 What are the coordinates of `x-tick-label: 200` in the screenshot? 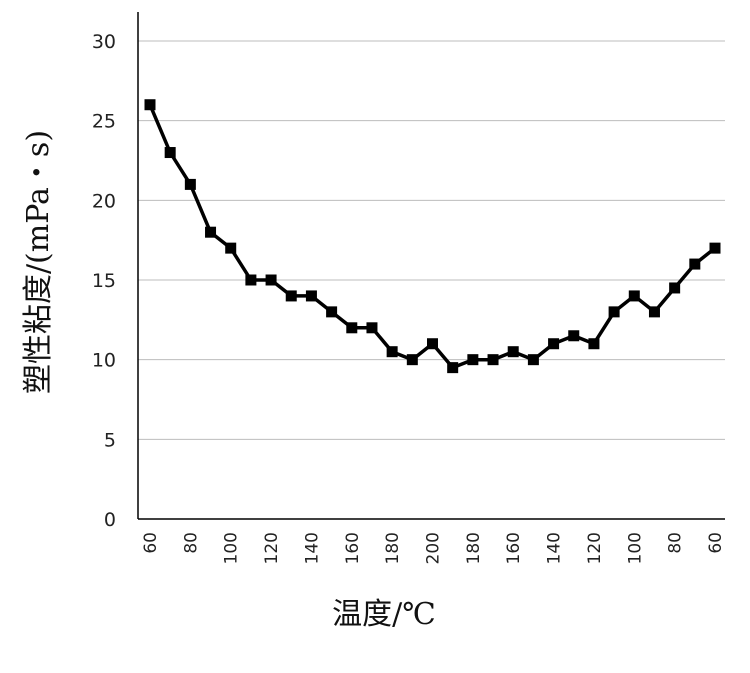 It's located at (434, 548).